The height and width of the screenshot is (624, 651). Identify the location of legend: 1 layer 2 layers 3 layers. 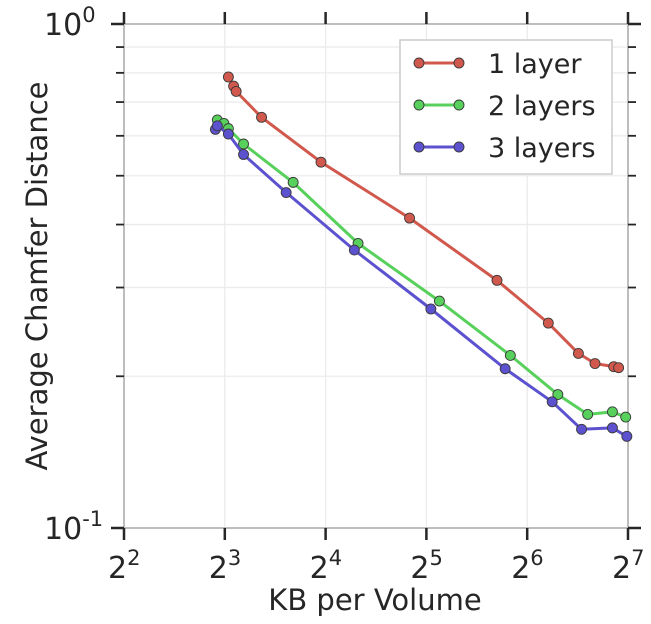
(506, 107).